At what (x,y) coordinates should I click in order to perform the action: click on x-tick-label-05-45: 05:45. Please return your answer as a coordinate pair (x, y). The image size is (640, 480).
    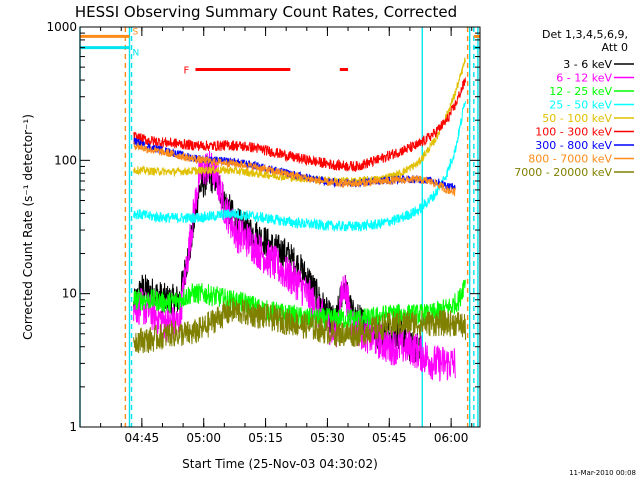
    Looking at the image, I should click on (389, 438).